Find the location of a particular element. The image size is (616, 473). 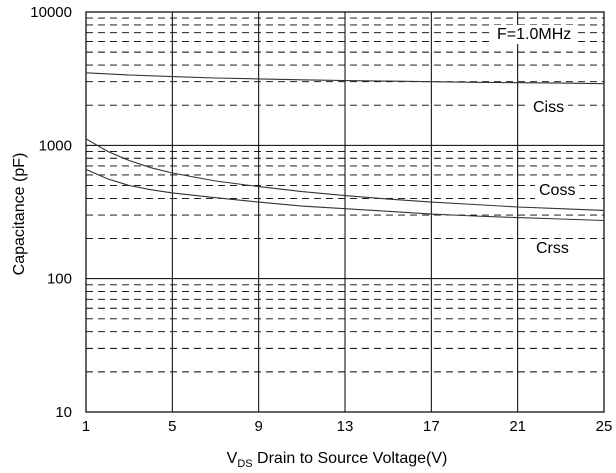

series-label-crss: Crss is located at coordinates (552, 248).